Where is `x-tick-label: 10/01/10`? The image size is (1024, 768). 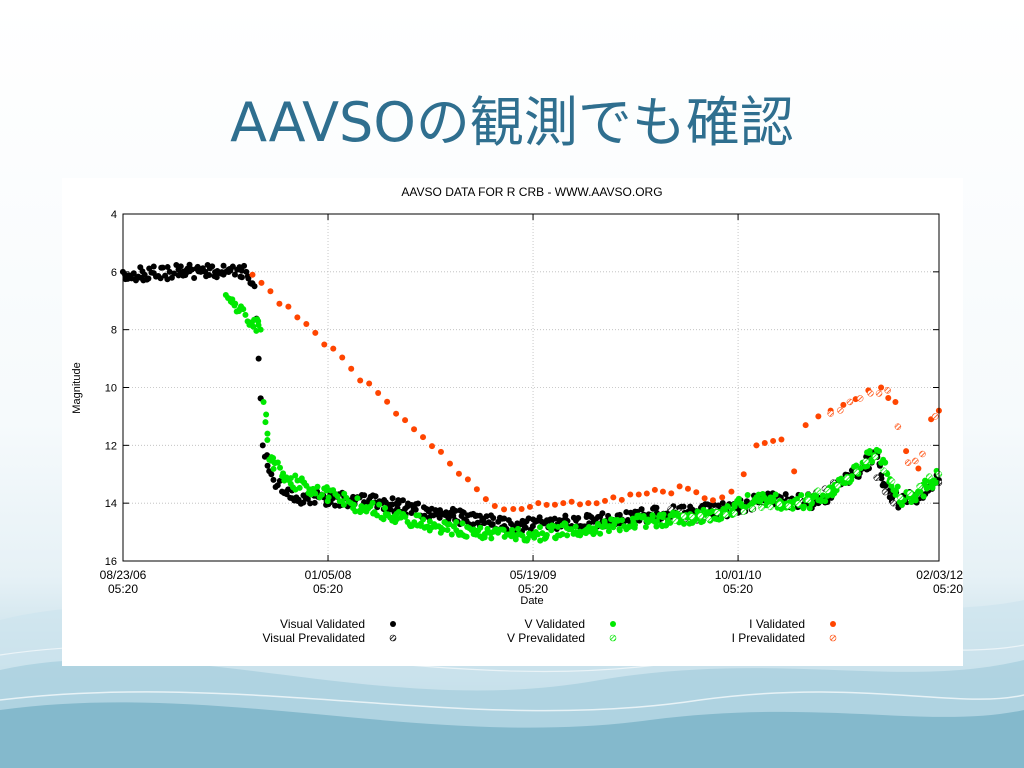 x-tick-label: 10/01/10 is located at coordinates (738, 575).